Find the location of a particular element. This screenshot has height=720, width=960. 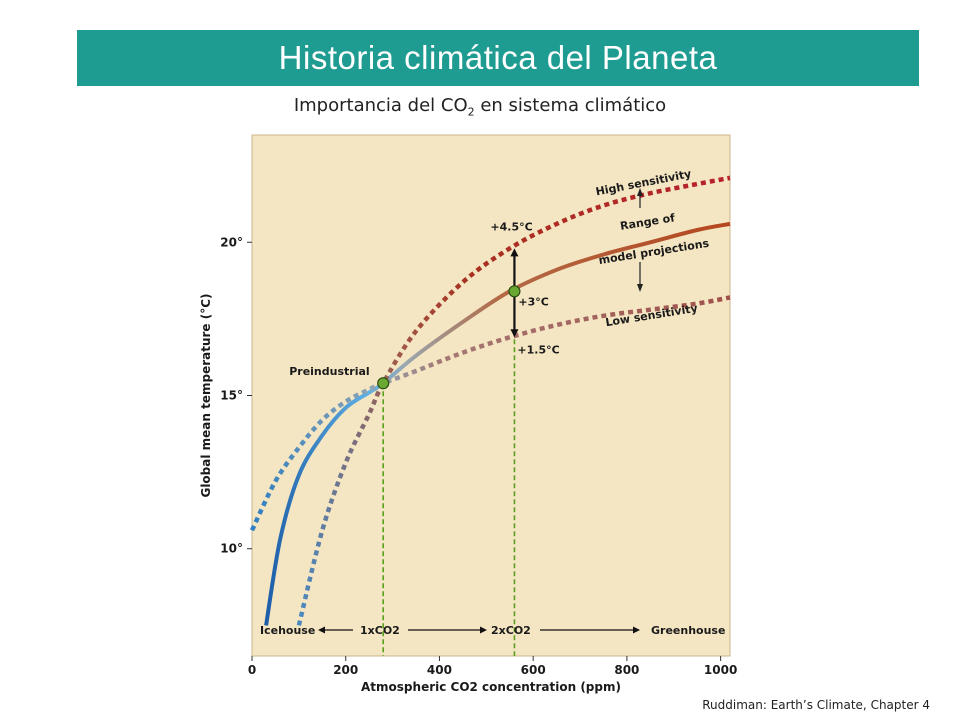

row-arrow-right-head is located at coordinates (636, 630).